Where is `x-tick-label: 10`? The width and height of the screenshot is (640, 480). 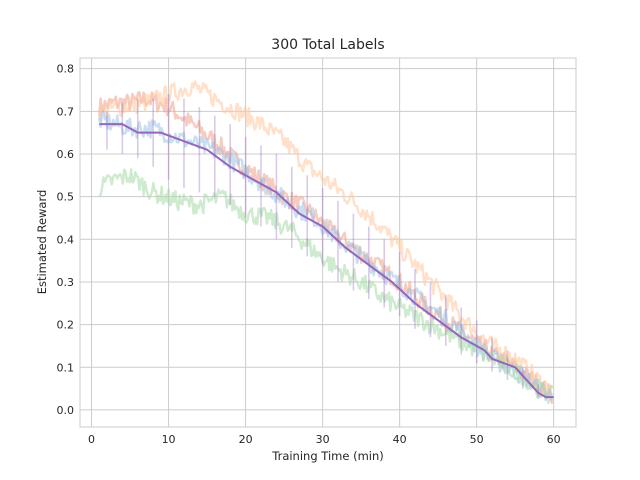
x-tick-label: 10 is located at coordinates (169, 439).